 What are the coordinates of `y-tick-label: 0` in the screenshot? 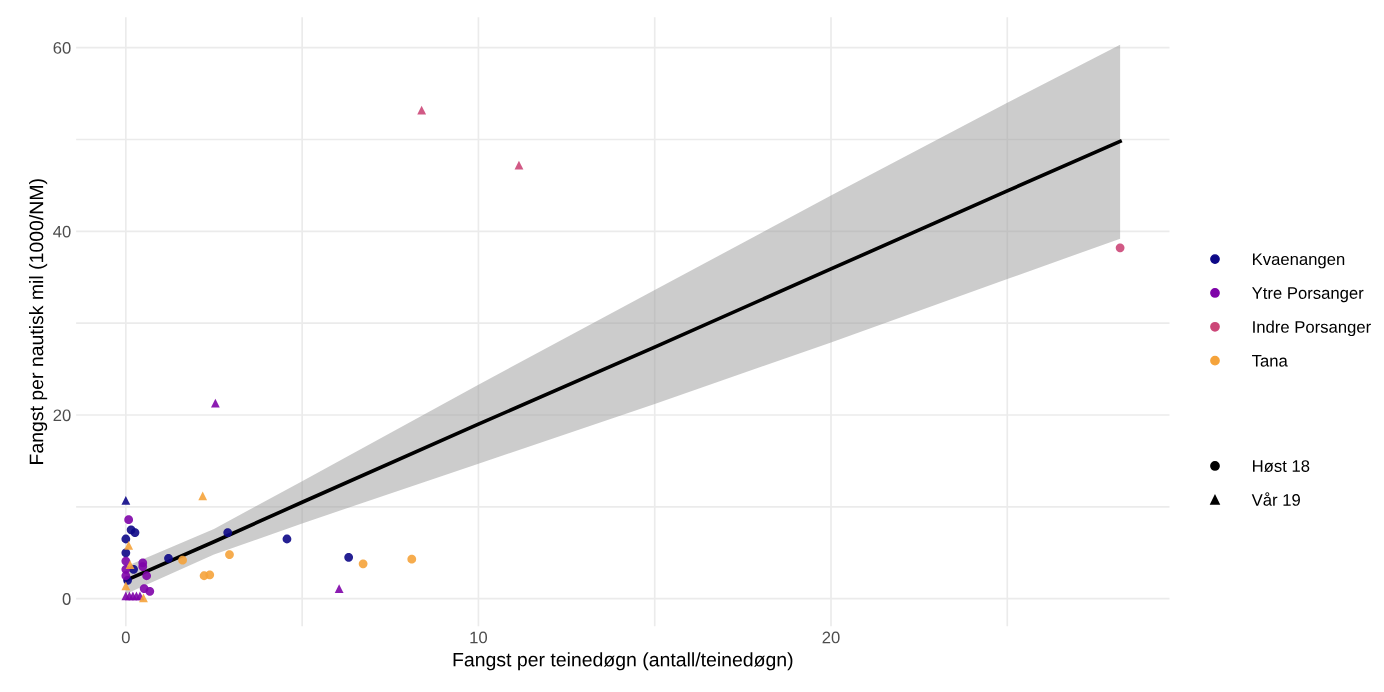 It's located at (66, 599).